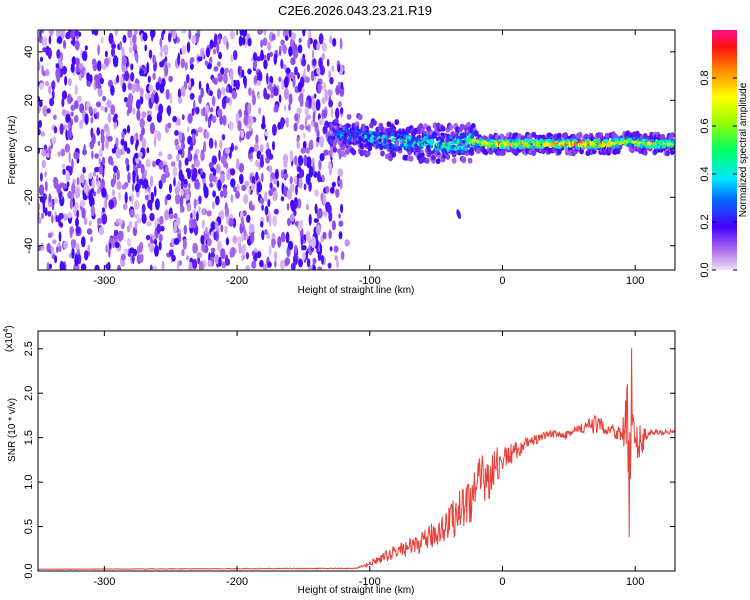 The image size is (750, 600). What do you see at coordinates (356, 290) in the screenshot?
I see `heatmap-x-axis-title: Height of straight line (km)` at bounding box center [356, 290].